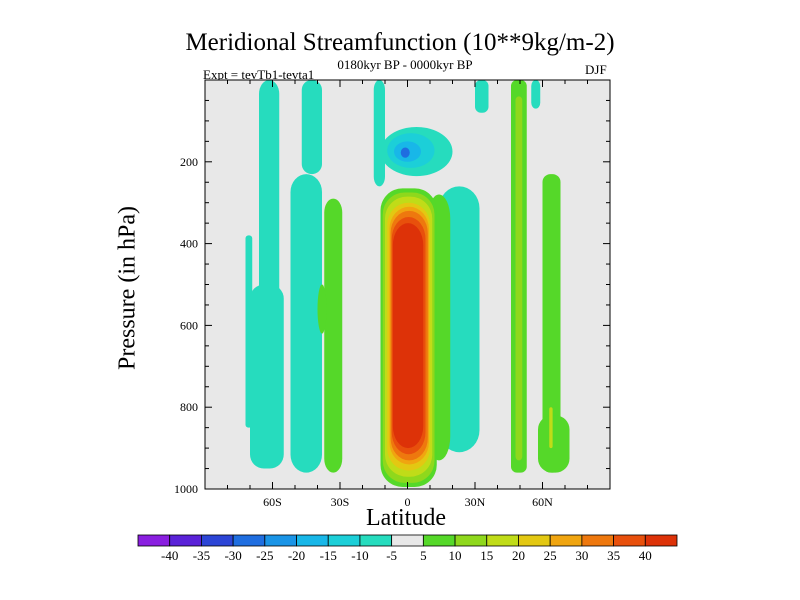  I want to click on y-tick-label: 1000, so click(186, 489).